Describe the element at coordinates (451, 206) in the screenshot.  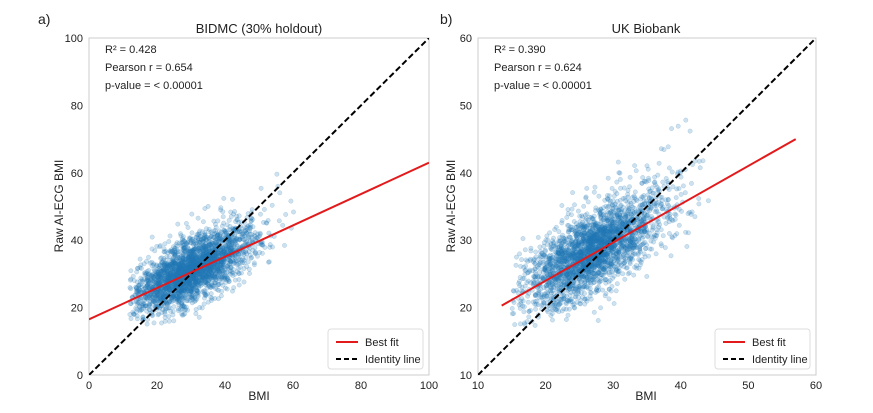
I see `panel-b-ylabel: Raw AI-ECG BMI` at that location.